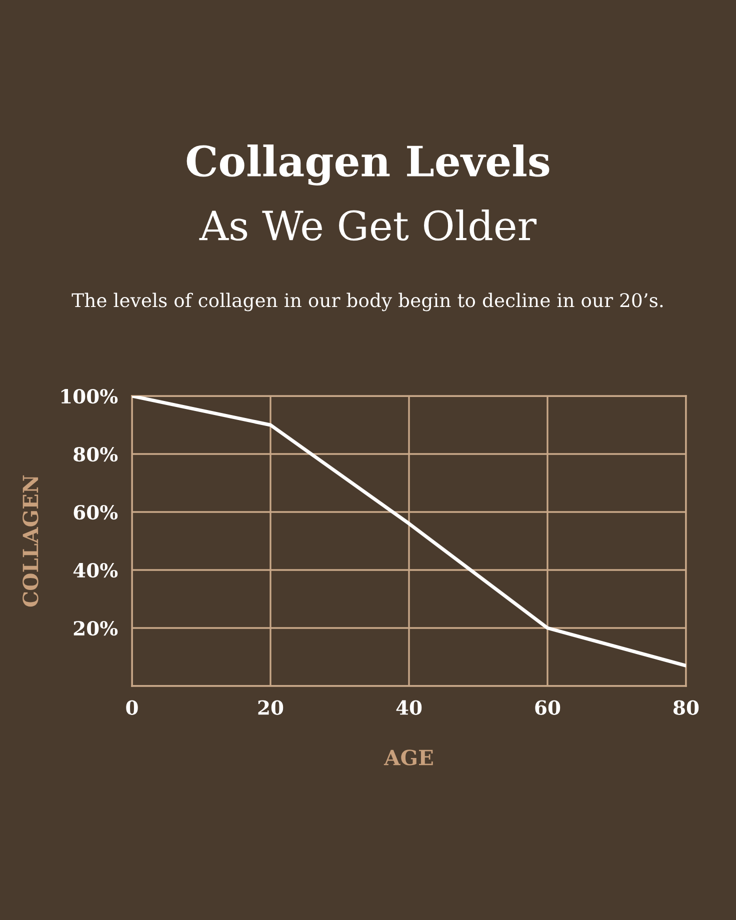 This screenshot has width=736, height=920. Describe the element at coordinates (96, 454) in the screenshot. I see `y-tick-label: 80%` at that location.